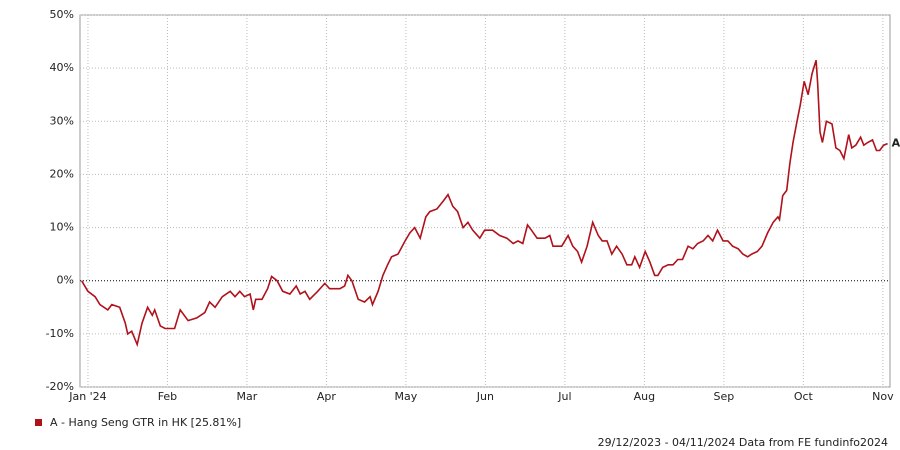 The width and height of the screenshot is (900, 450). Describe the element at coordinates (896, 143) in the screenshot. I see `end-label: A` at that location.